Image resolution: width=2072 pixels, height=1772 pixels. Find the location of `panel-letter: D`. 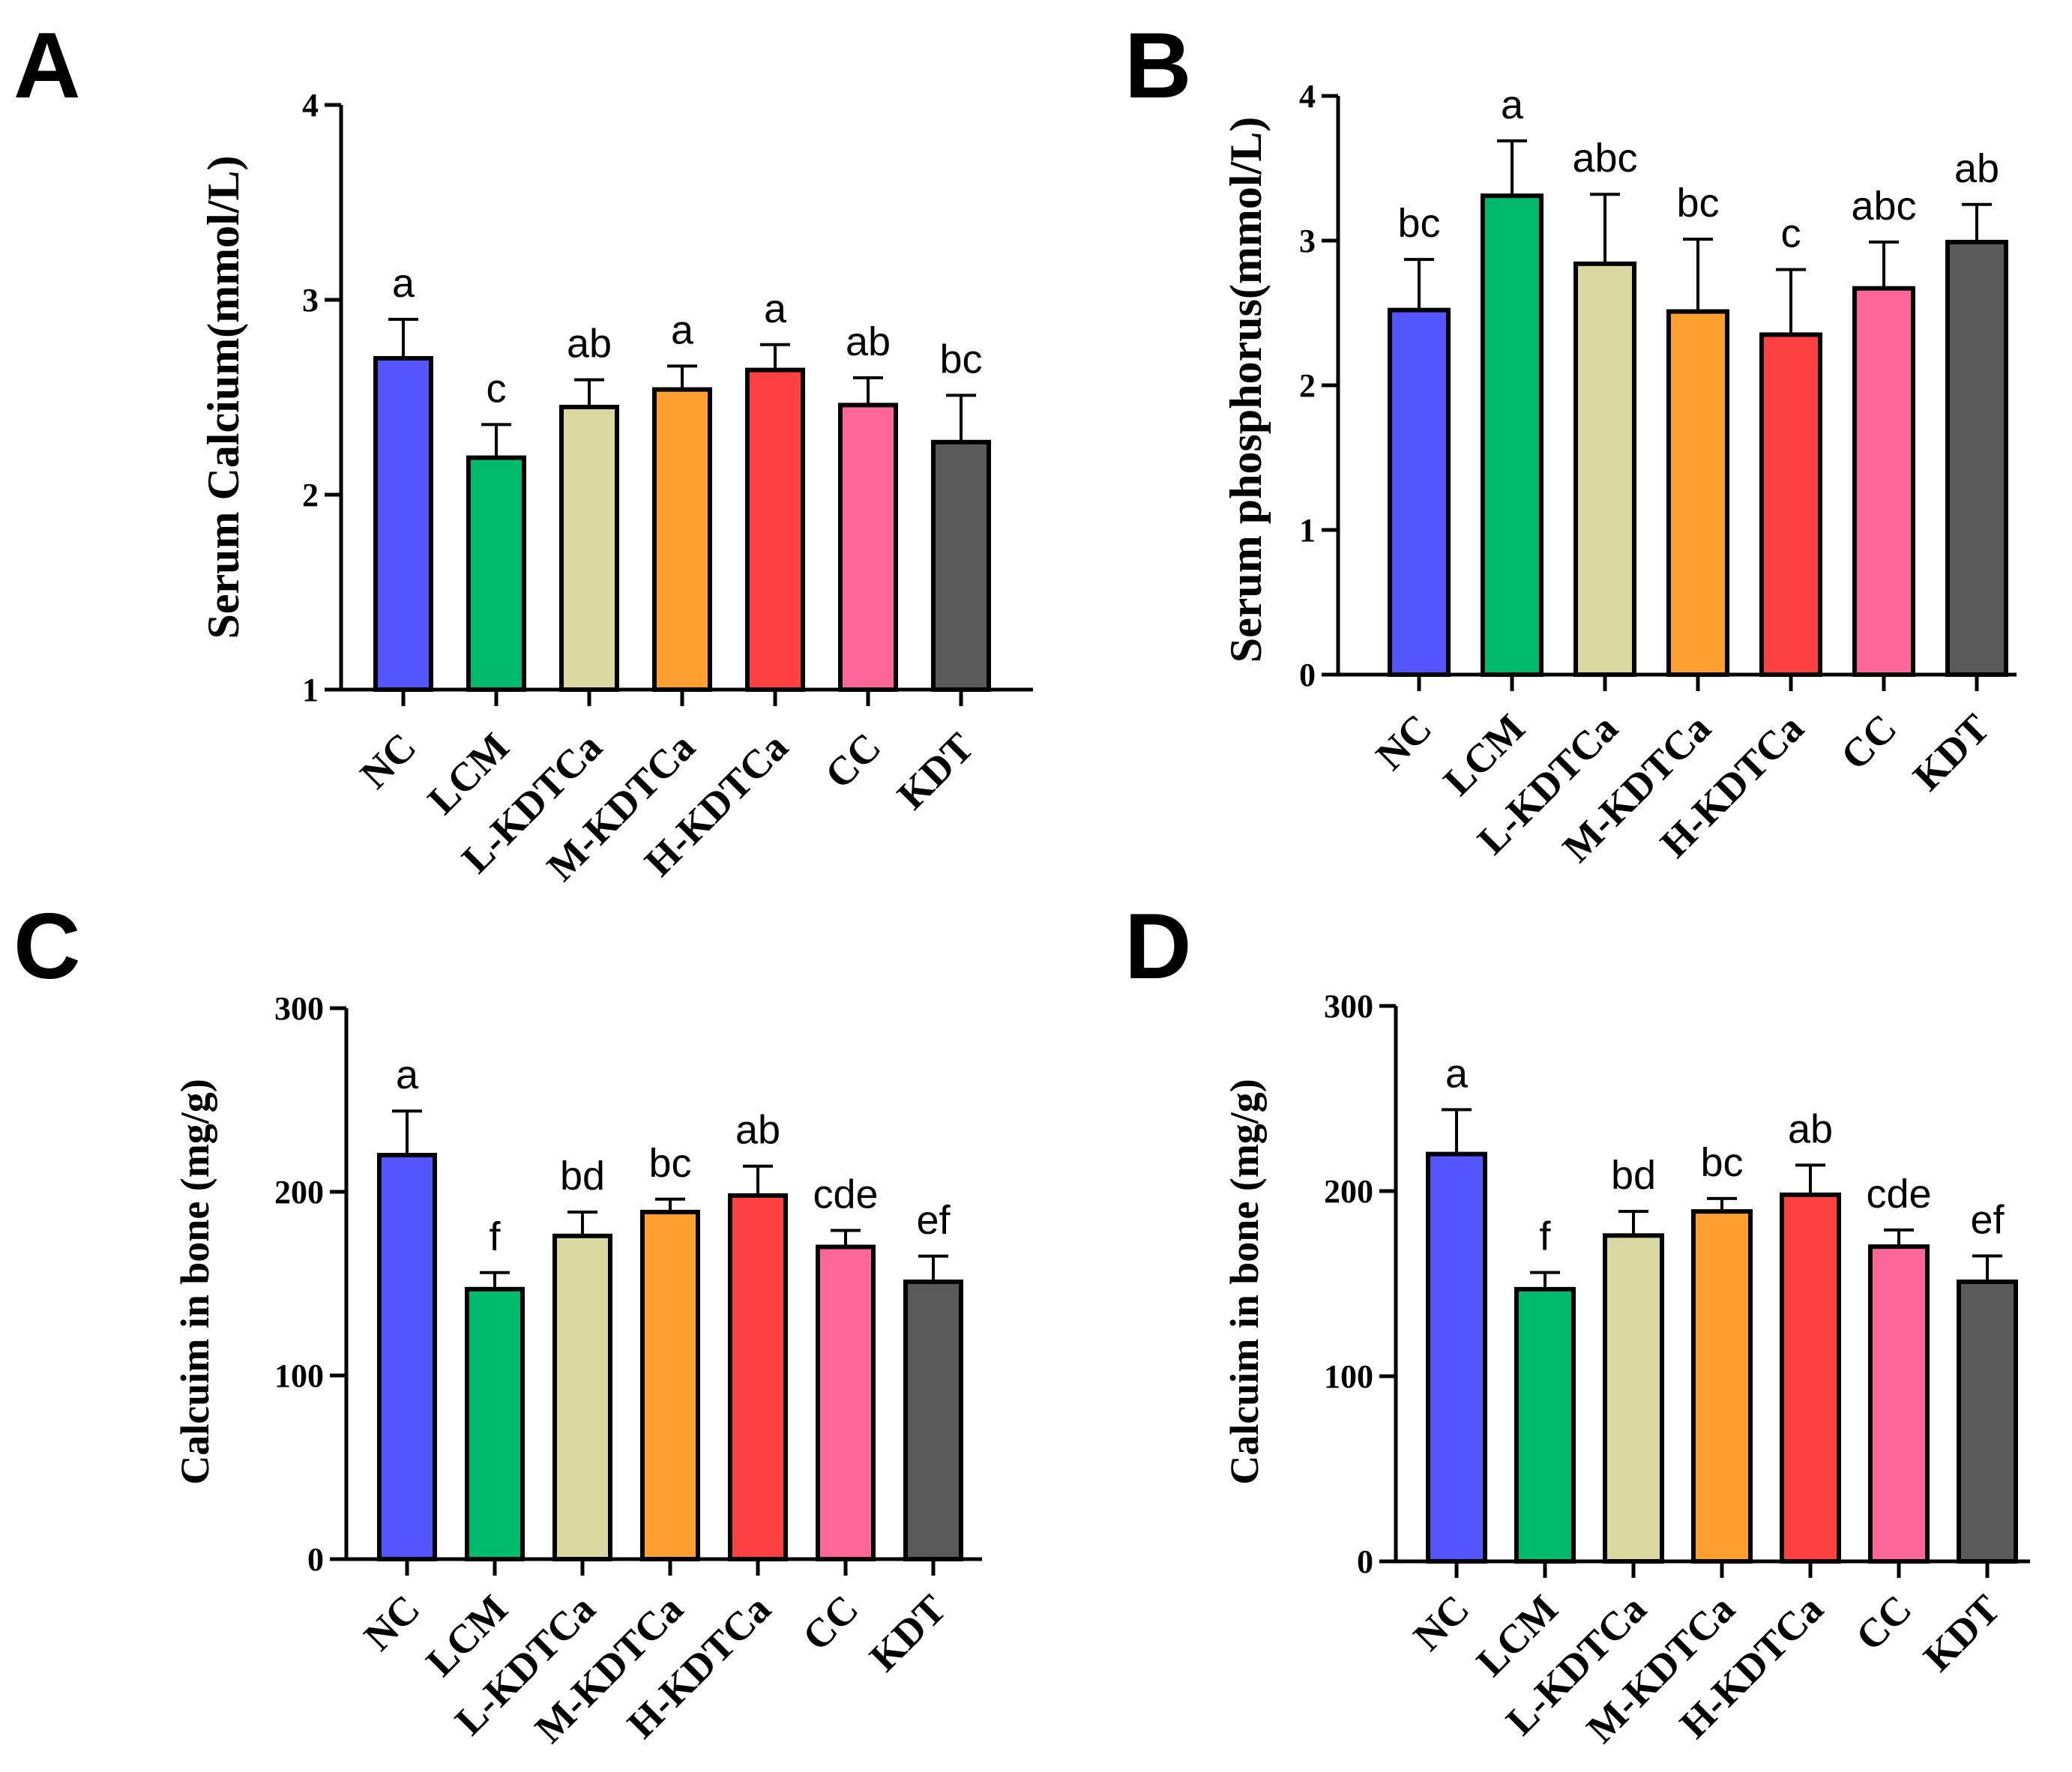

panel-letter: D is located at coordinates (1158, 946).